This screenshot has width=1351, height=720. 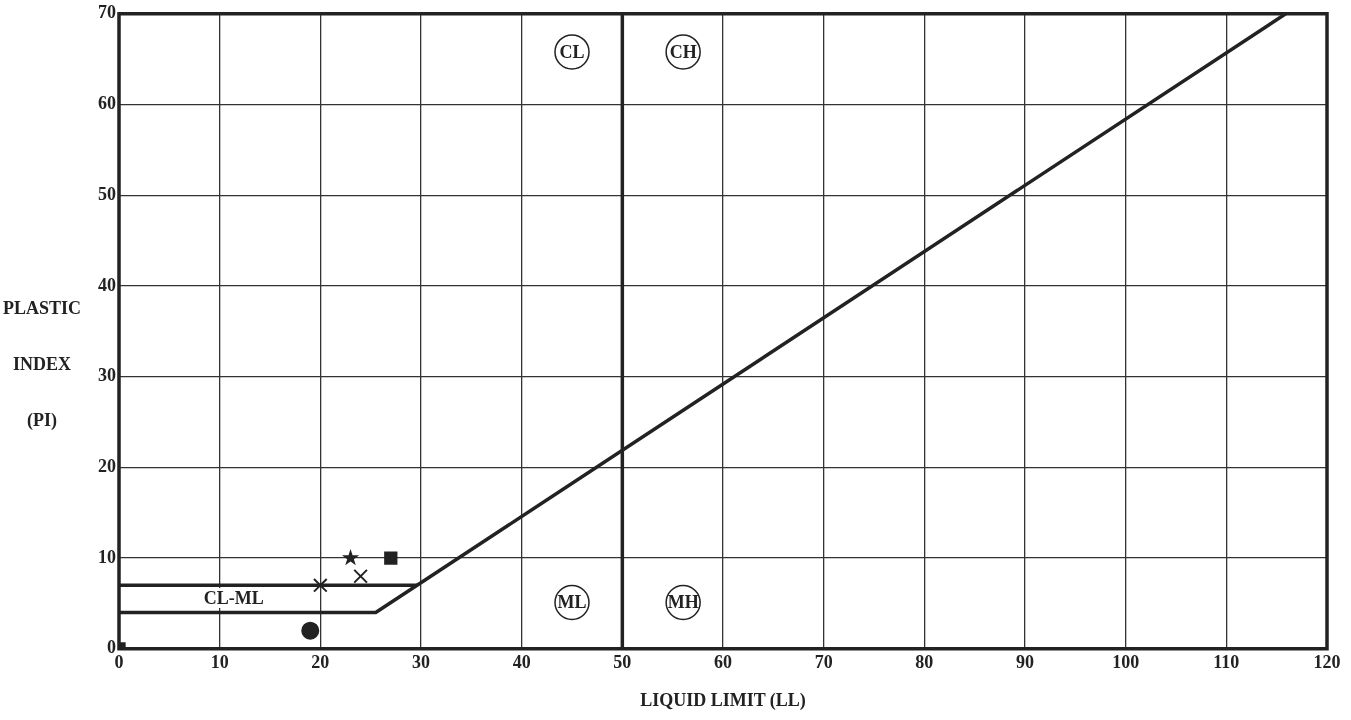 What do you see at coordinates (1226, 662) in the screenshot?
I see `x-tick-label: 110` at bounding box center [1226, 662].